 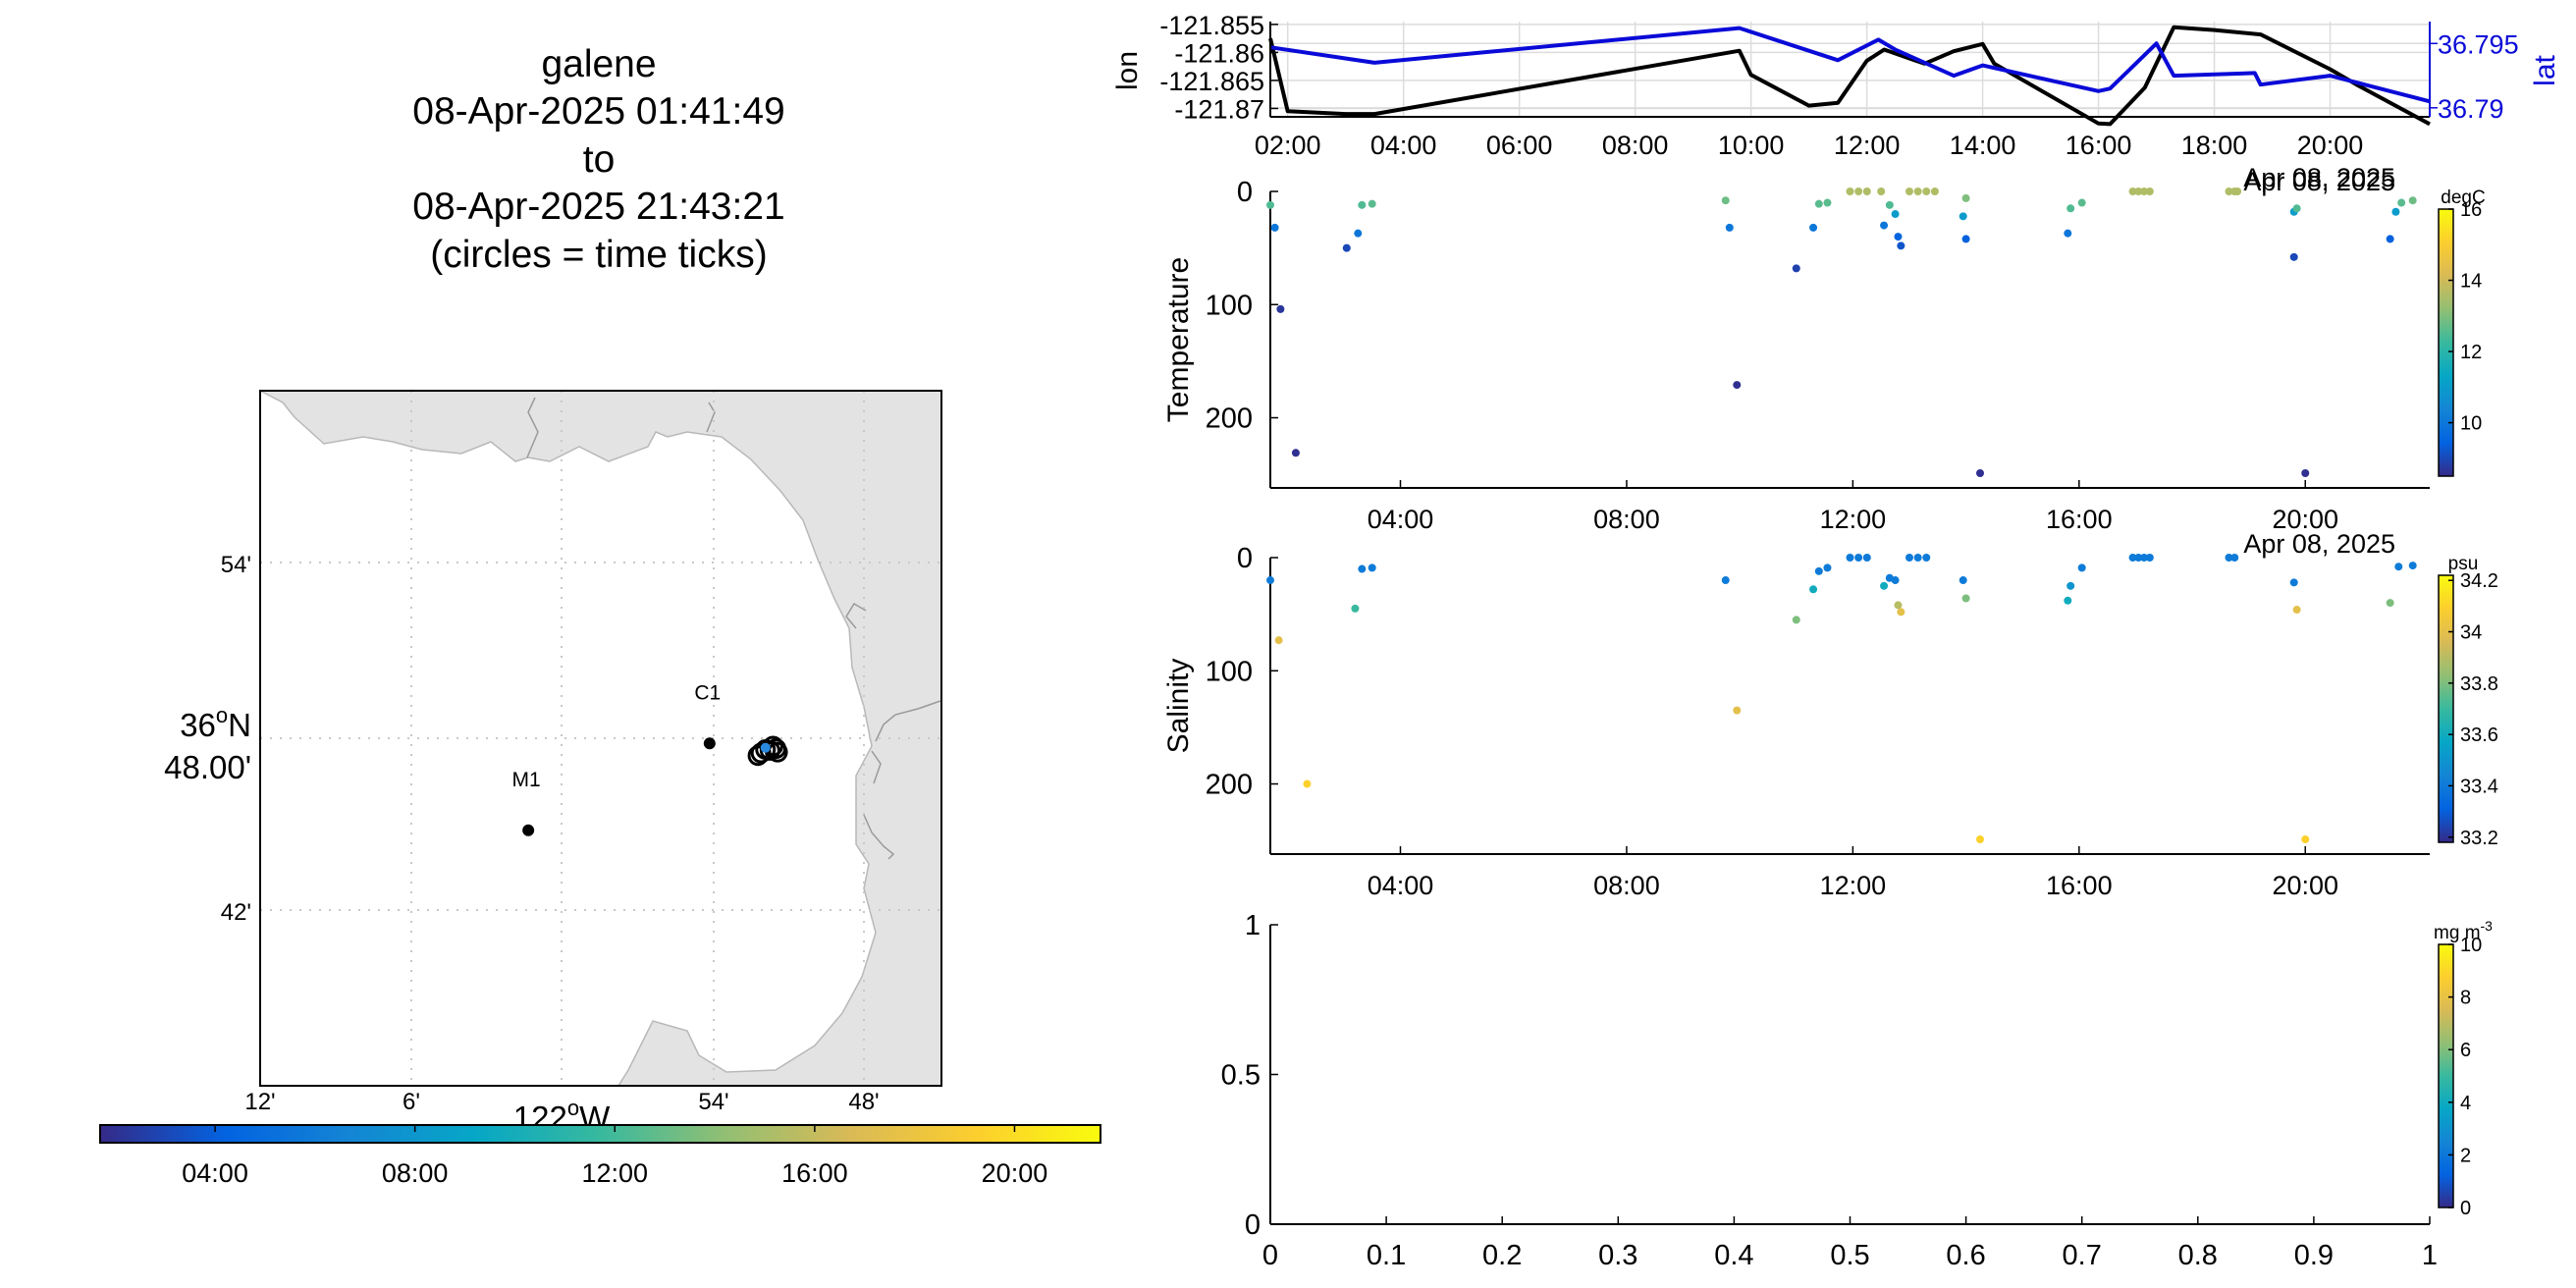 I want to click on x-tick-label: 16:00, so click(x=2079, y=885).